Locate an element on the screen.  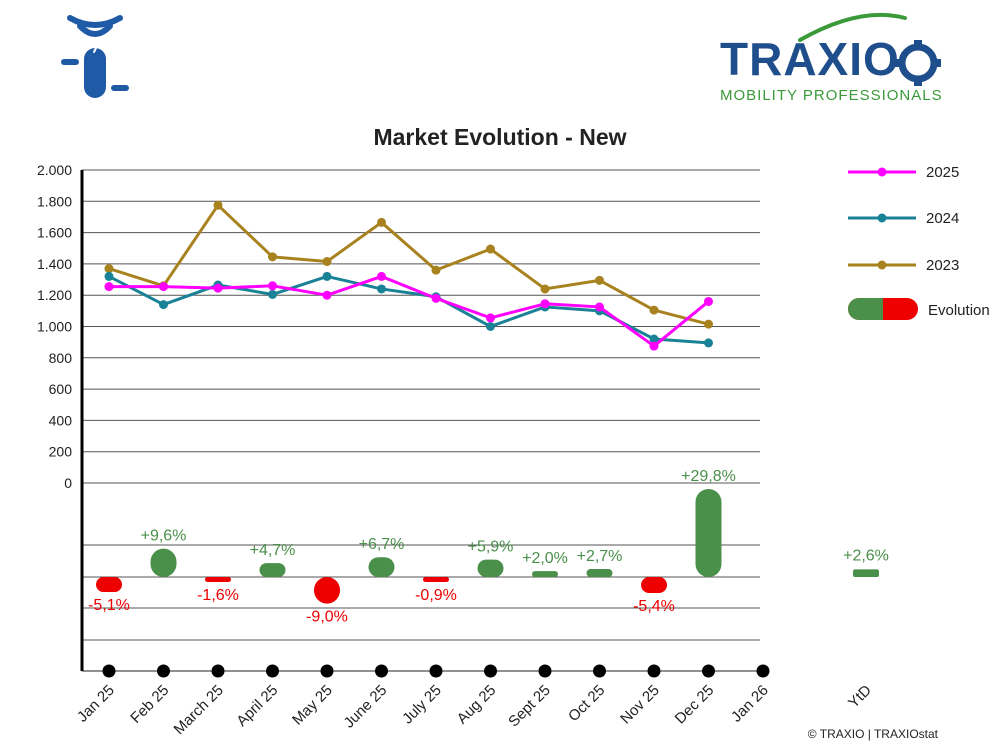
y-tick-label: 400 is located at coordinates (61, 420).